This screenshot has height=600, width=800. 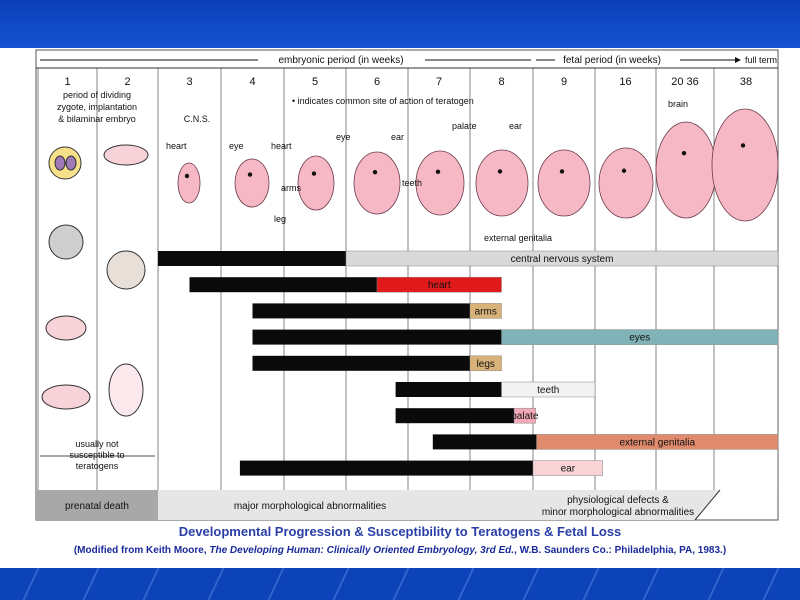 I want to click on bar-critical-central-nervous-system, so click(x=252, y=258).